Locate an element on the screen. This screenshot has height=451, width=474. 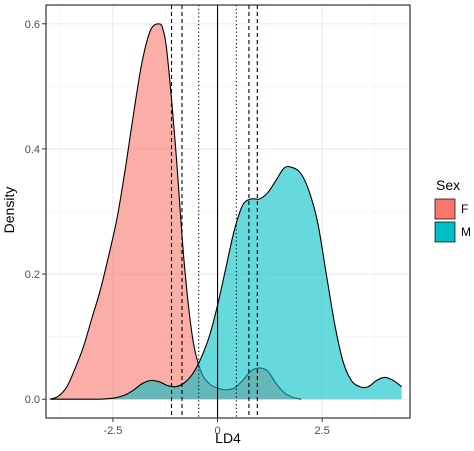
x-tick-label: 0 is located at coordinates (217, 431).